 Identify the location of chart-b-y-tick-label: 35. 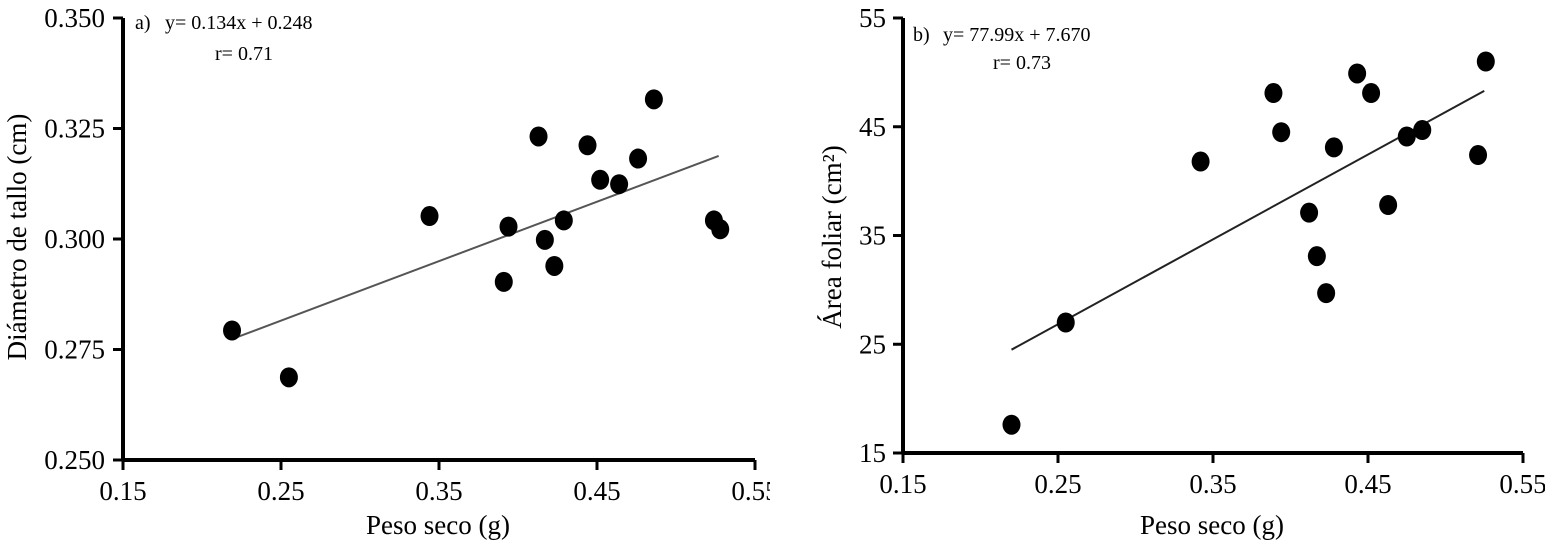
(872, 236).